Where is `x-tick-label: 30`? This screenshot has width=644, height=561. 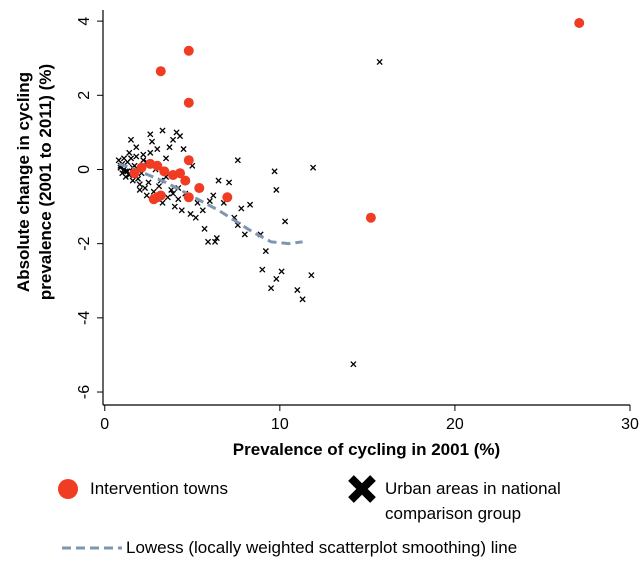 x-tick-label: 30 is located at coordinates (630, 424).